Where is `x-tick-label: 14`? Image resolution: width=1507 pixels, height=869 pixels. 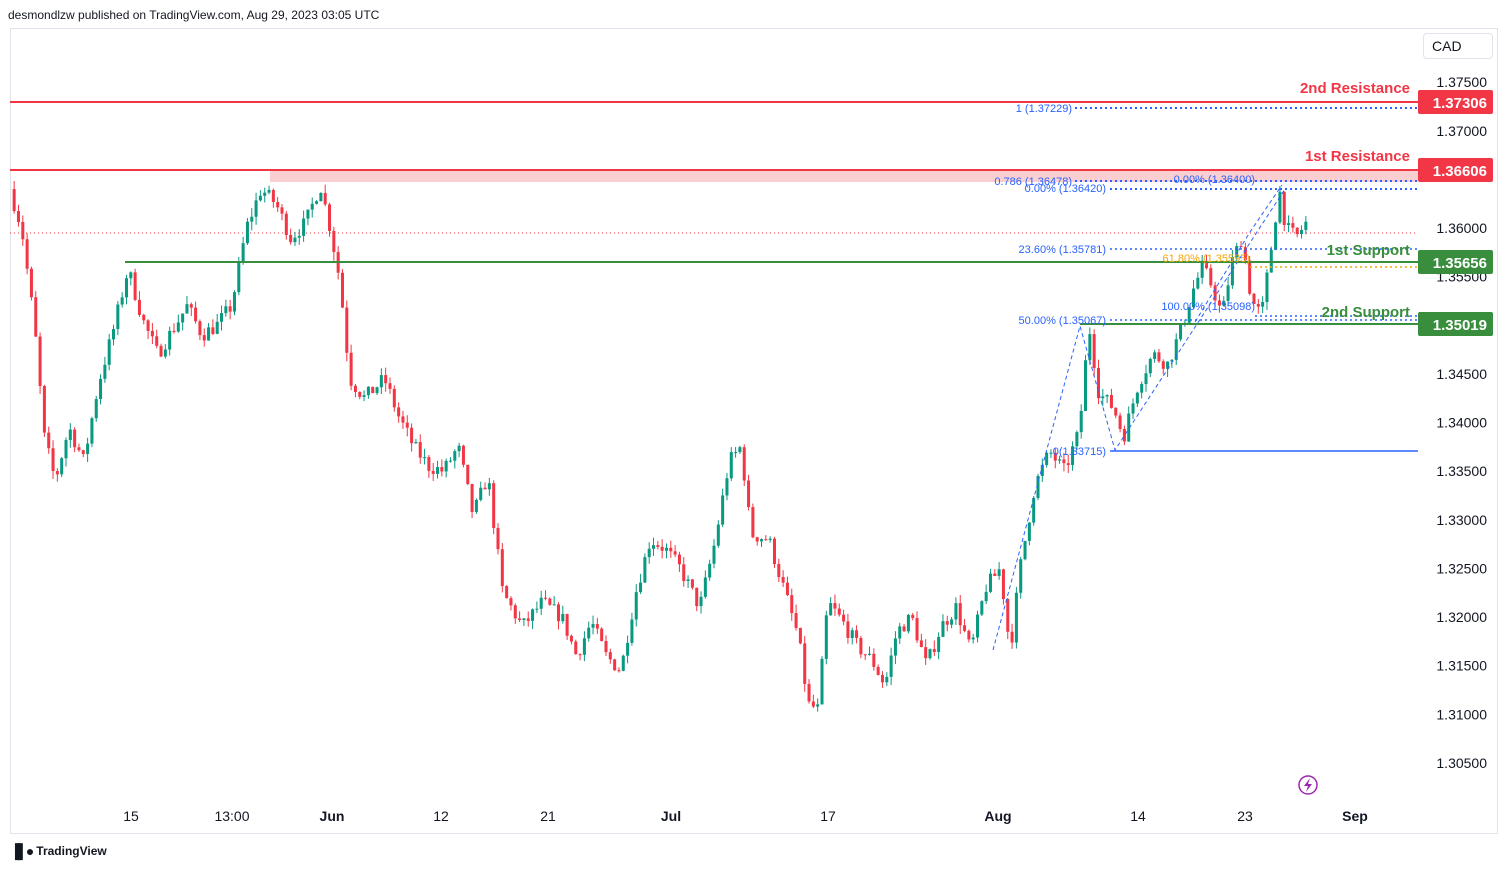 x-tick-label: 14 is located at coordinates (1138, 816).